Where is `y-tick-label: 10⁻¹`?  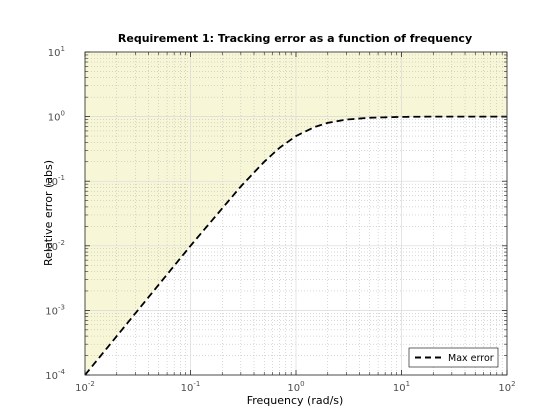
y-tick-label: 10⁻¹ is located at coordinates (55, 181).